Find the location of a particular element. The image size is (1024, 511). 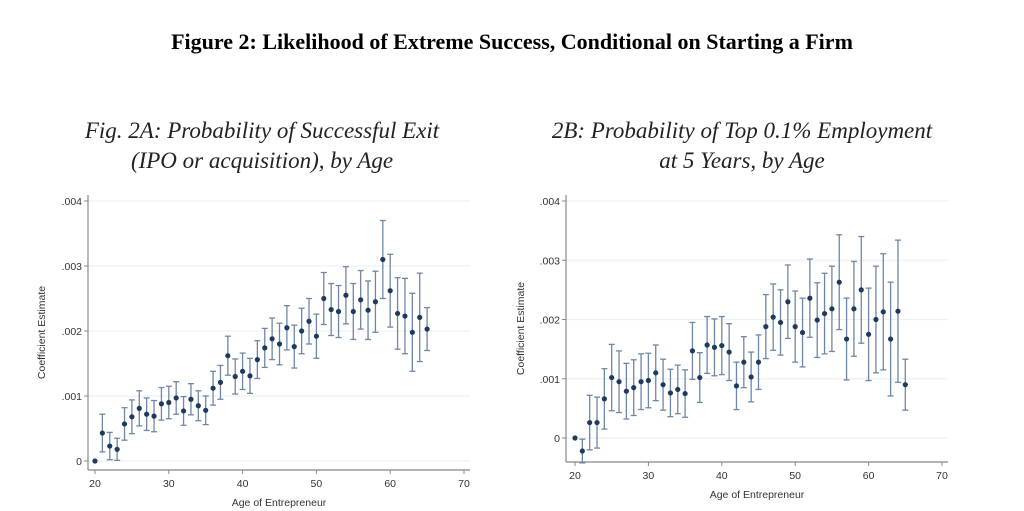

panel-b-title-line1: 2B: Probability of Top 0.1% Employment is located at coordinates (742, 130).